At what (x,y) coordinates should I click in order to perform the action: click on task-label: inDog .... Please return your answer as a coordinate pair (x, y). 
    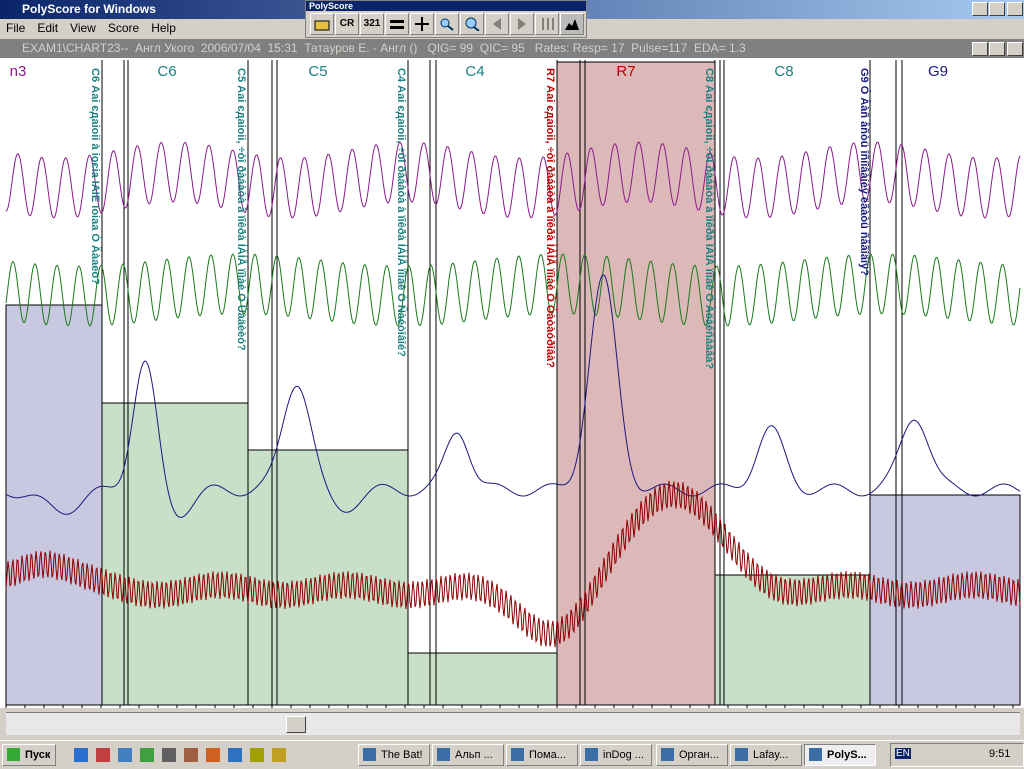
    Looking at the image, I should click on (623, 755).